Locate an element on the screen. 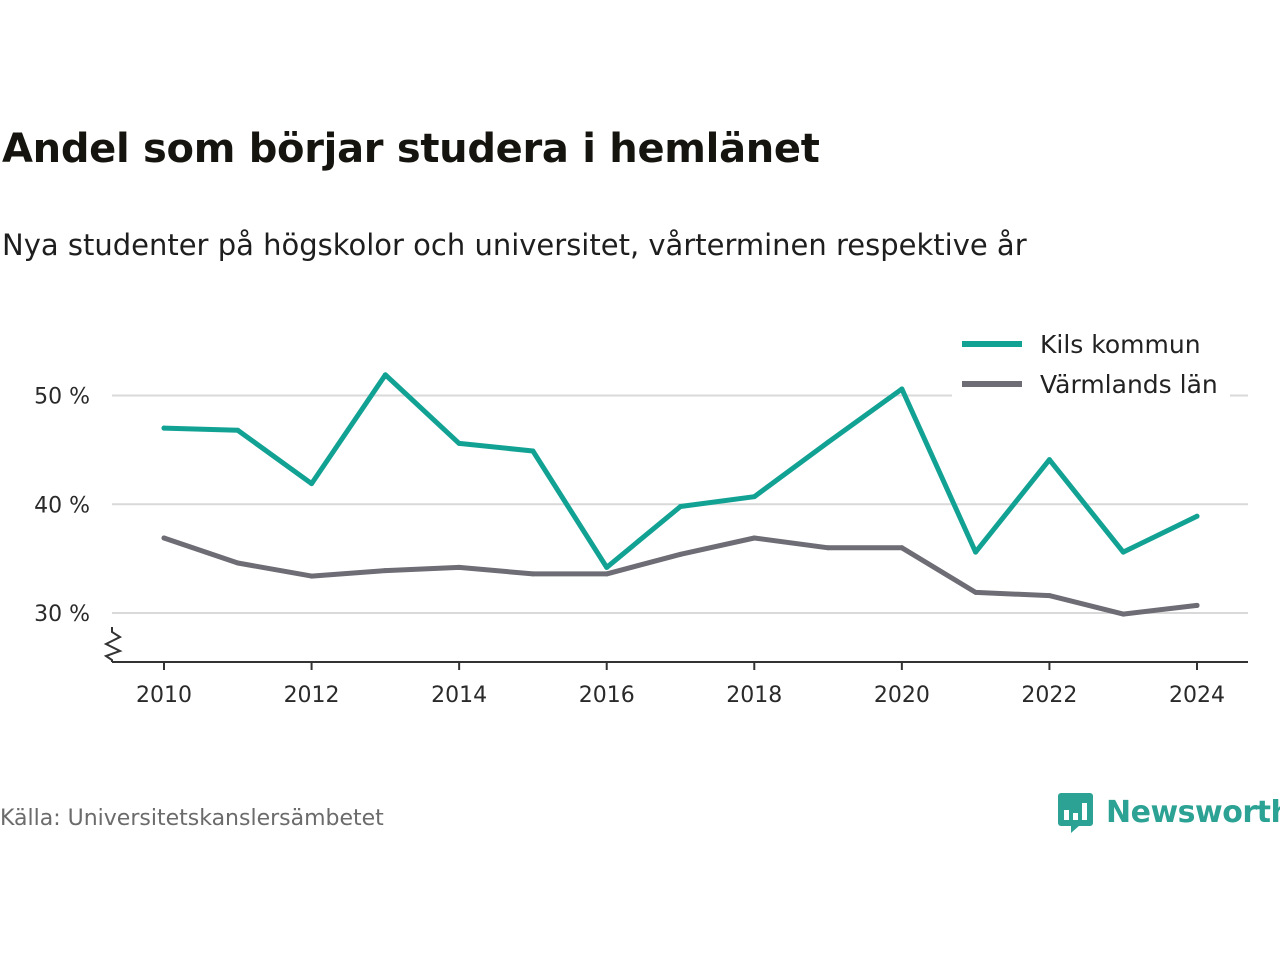 Image resolution: width=1280 pixels, height=960 pixels. x-tick-label: 2018 is located at coordinates (754, 695).